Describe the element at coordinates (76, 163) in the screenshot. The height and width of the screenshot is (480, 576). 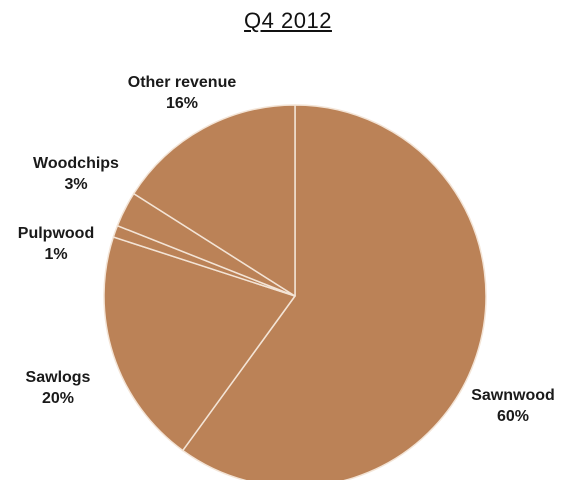
I see `label-woodchips-name: Woodchips` at that location.